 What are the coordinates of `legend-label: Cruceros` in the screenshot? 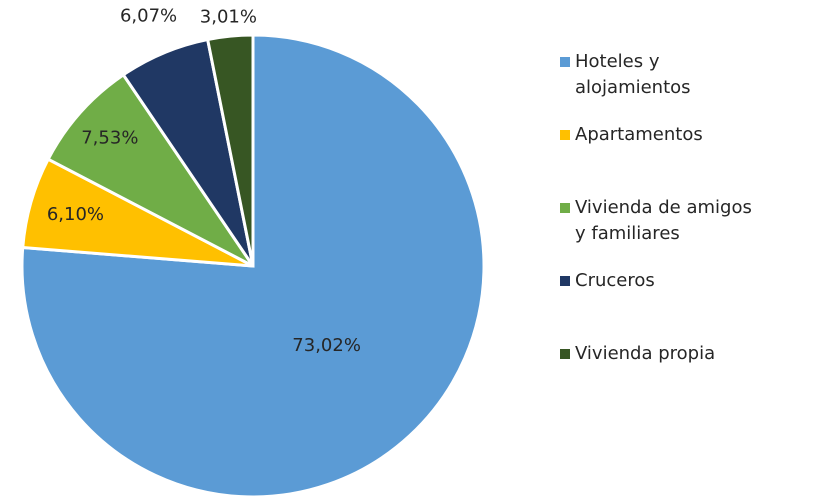 It's located at (615, 280).